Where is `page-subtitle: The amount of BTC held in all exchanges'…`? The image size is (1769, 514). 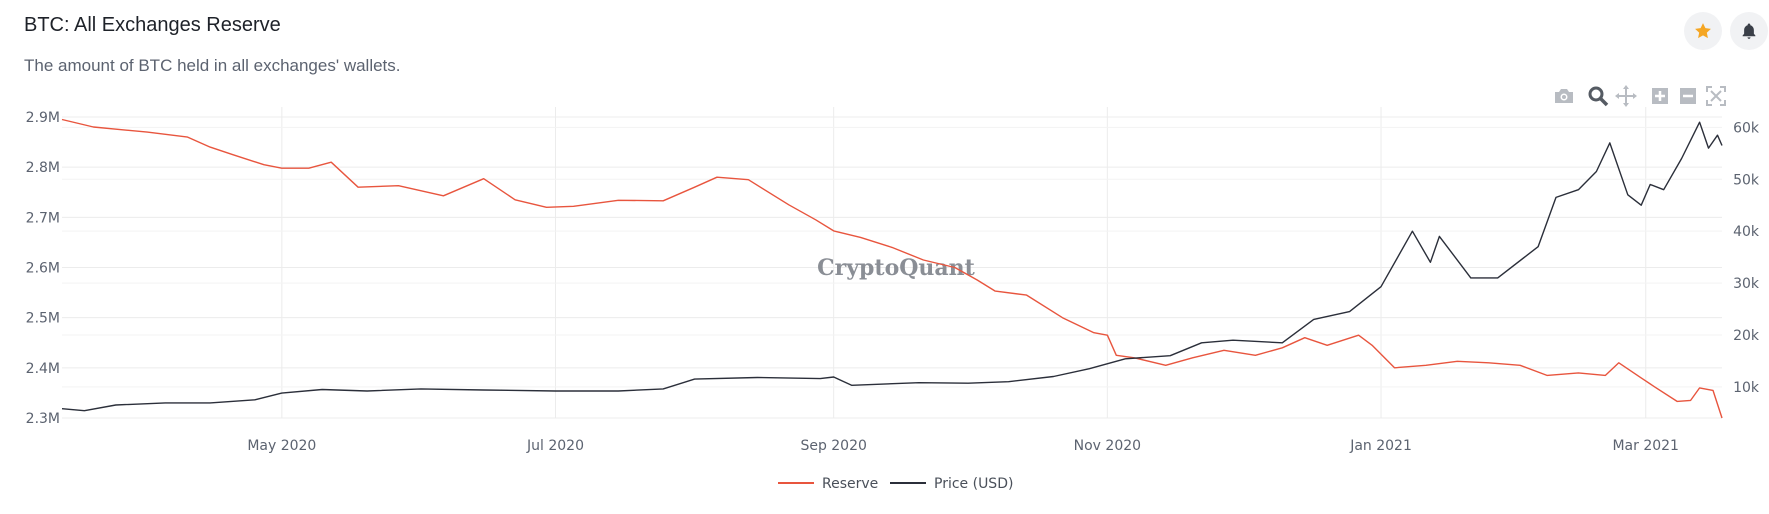 page-subtitle: The amount of BTC held in all exchanges'… is located at coordinates (212, 65).